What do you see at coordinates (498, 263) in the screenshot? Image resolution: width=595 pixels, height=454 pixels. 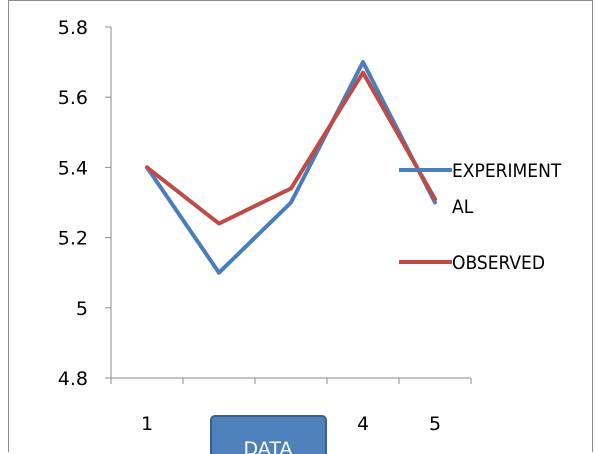 I see `legend-label-1: OBSERVED` at bounding box center [498, 263].